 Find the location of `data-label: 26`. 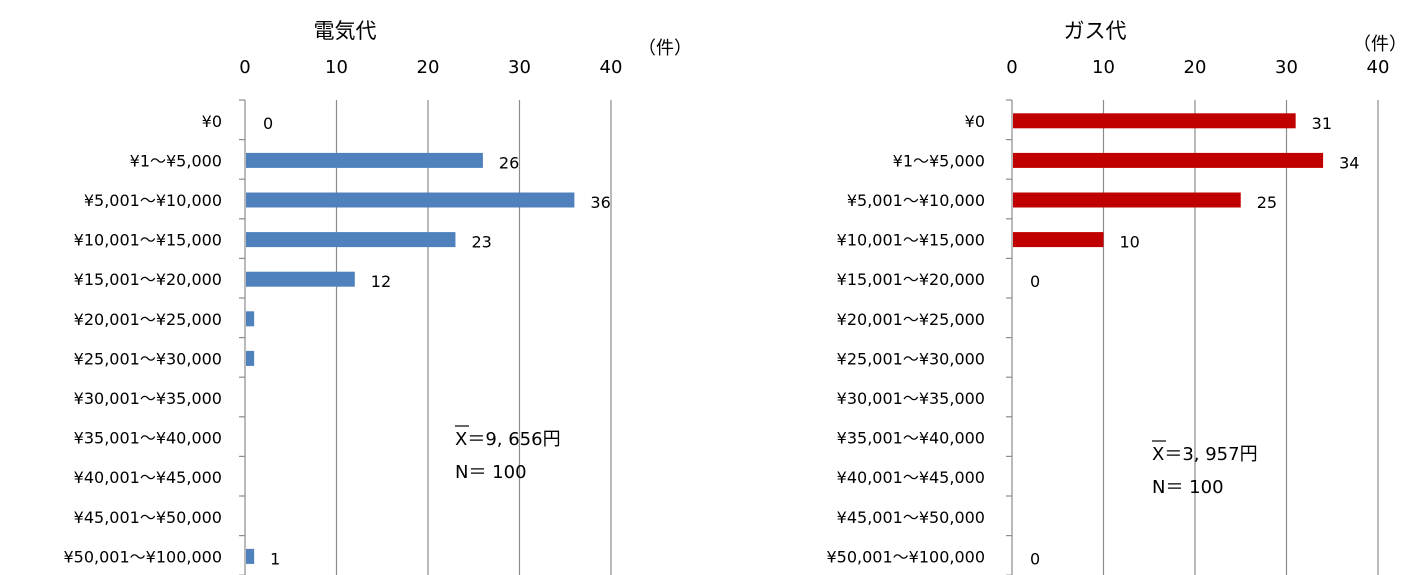

data-label: 26 is located at coordinates (509, 162).